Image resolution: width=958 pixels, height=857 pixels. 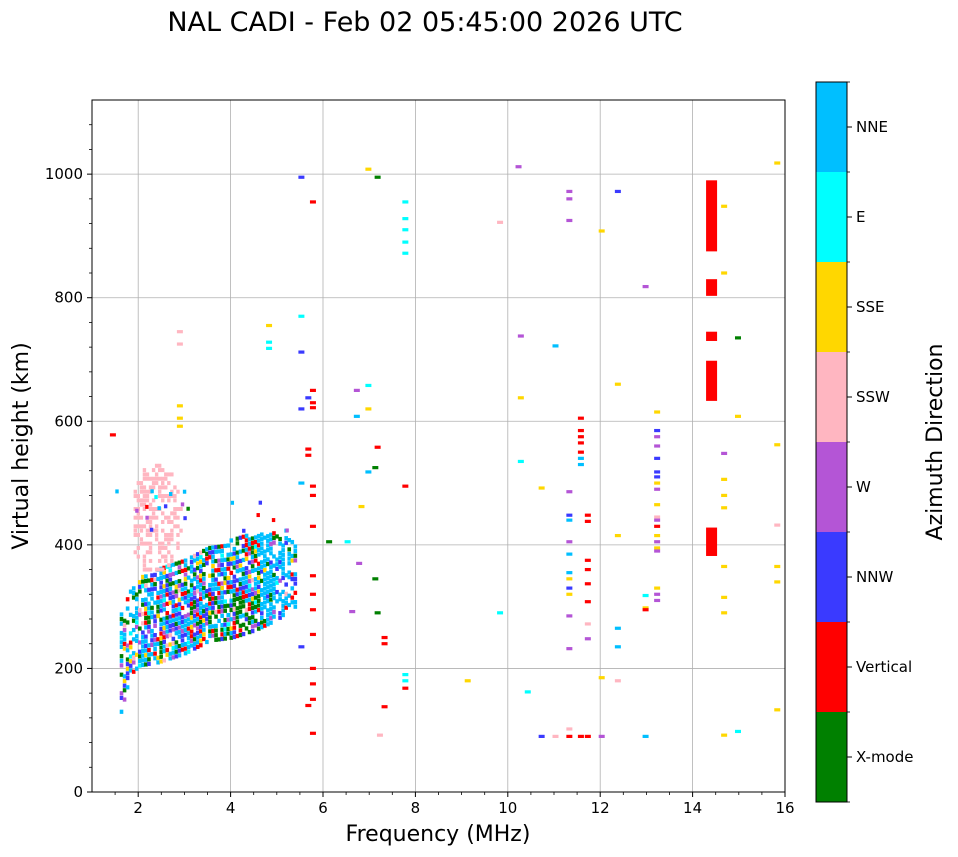 What do you see at coordinates (424, 22) in the screenshot?
I see `chart-title: NAL CADI - Feb 02 05:45:00 2026 UTC` at bounding box center [424, 22].